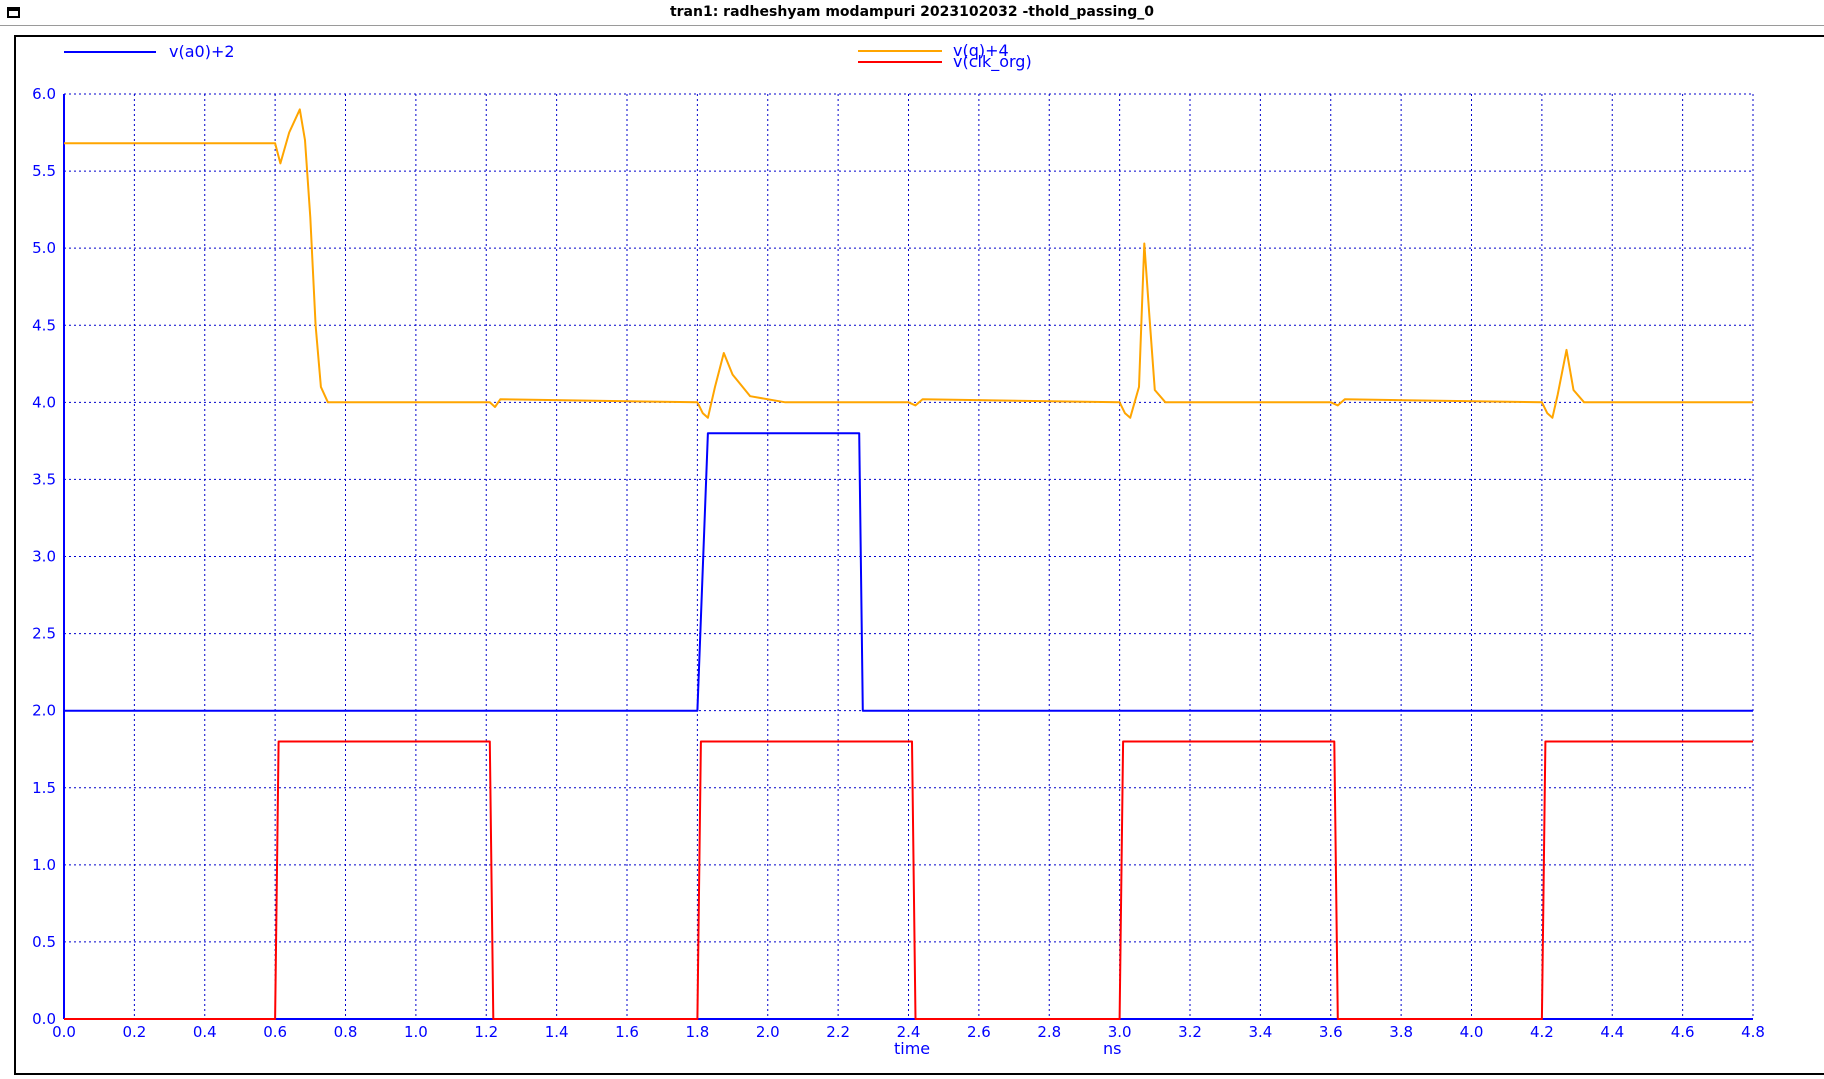 This screenshot has width=1824, height=1079. Describe the element at coordinates (979, 1032) in the screenshot. I see `x-tick-label: 2.6` at that location.